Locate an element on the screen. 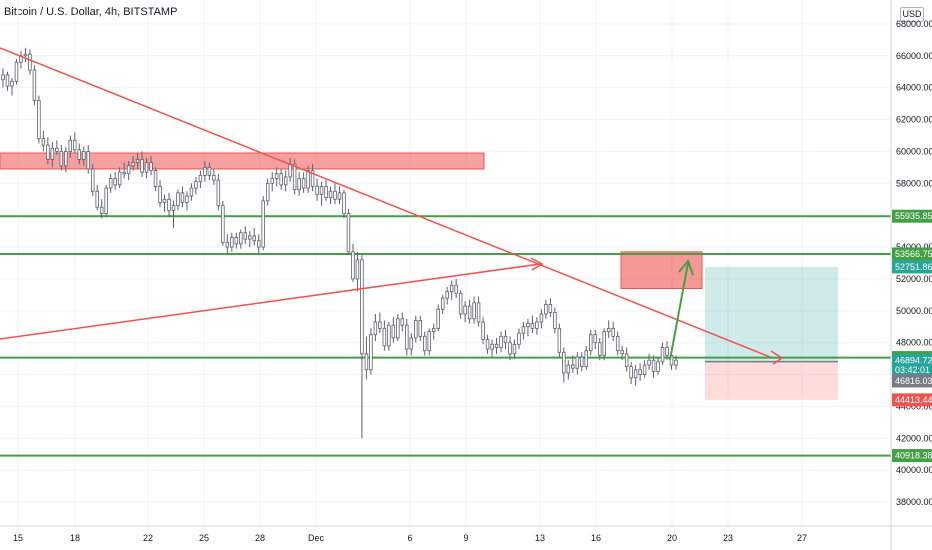 Image resolution: width=932 pixels, height=550 pixels. price-tick-label: 64000.00 is located at coordinates (914, 88).